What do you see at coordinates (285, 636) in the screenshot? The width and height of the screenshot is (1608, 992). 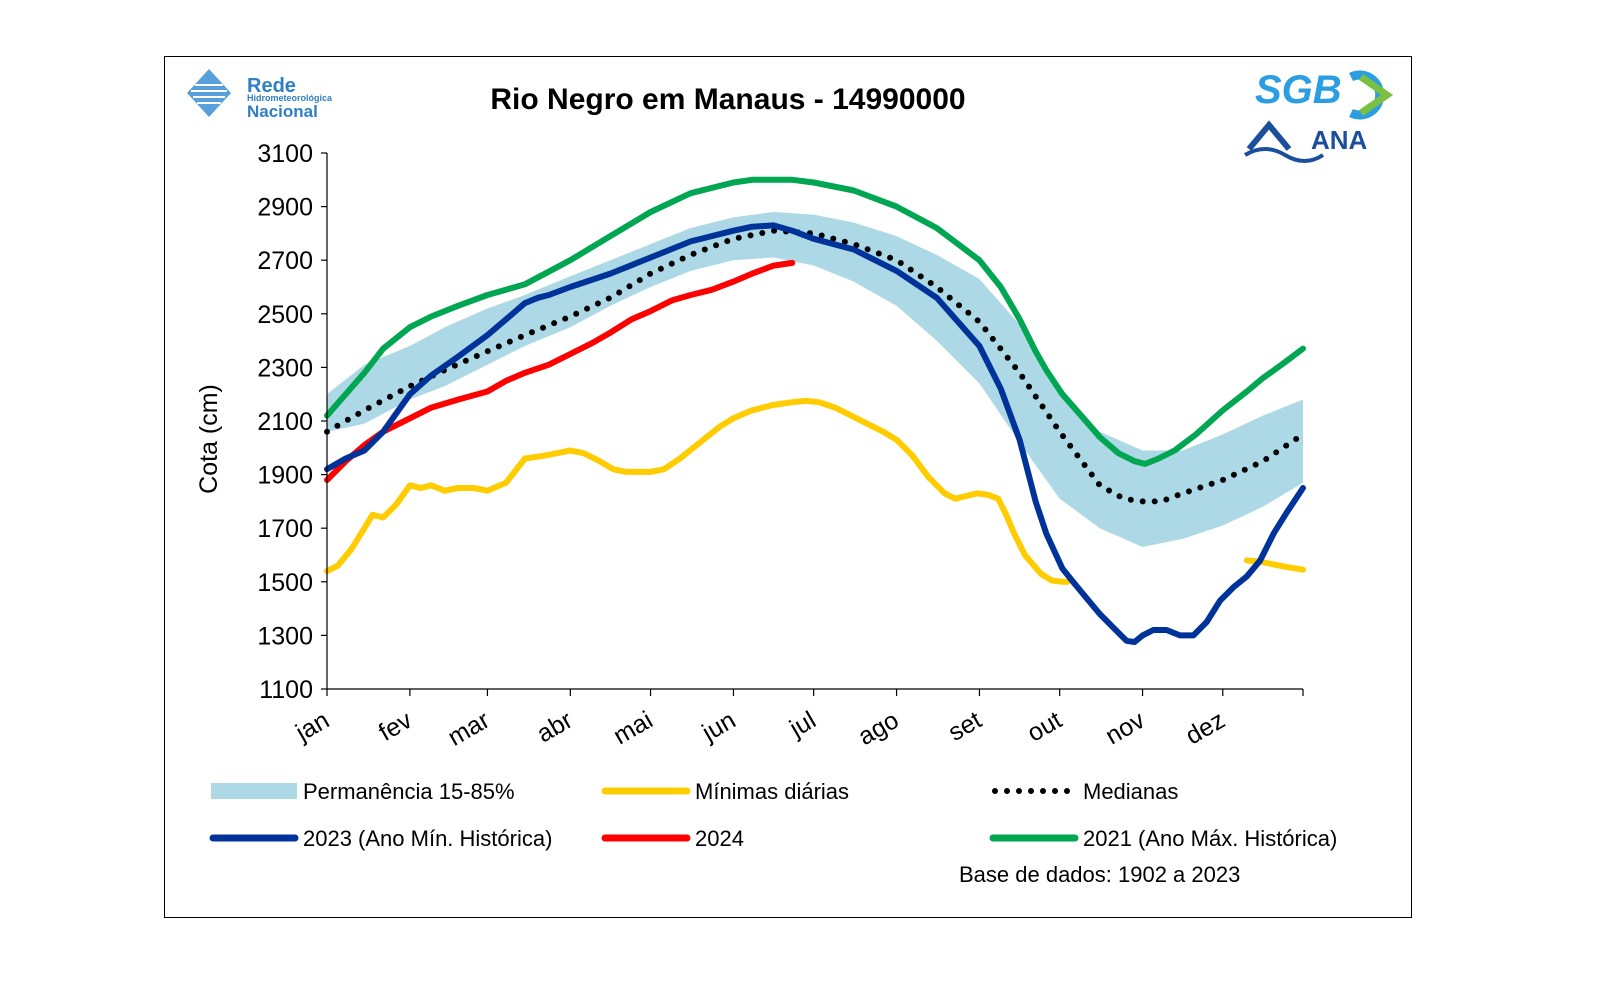 I see `y-tick-label: 1300` at bounding box center [285, 636].